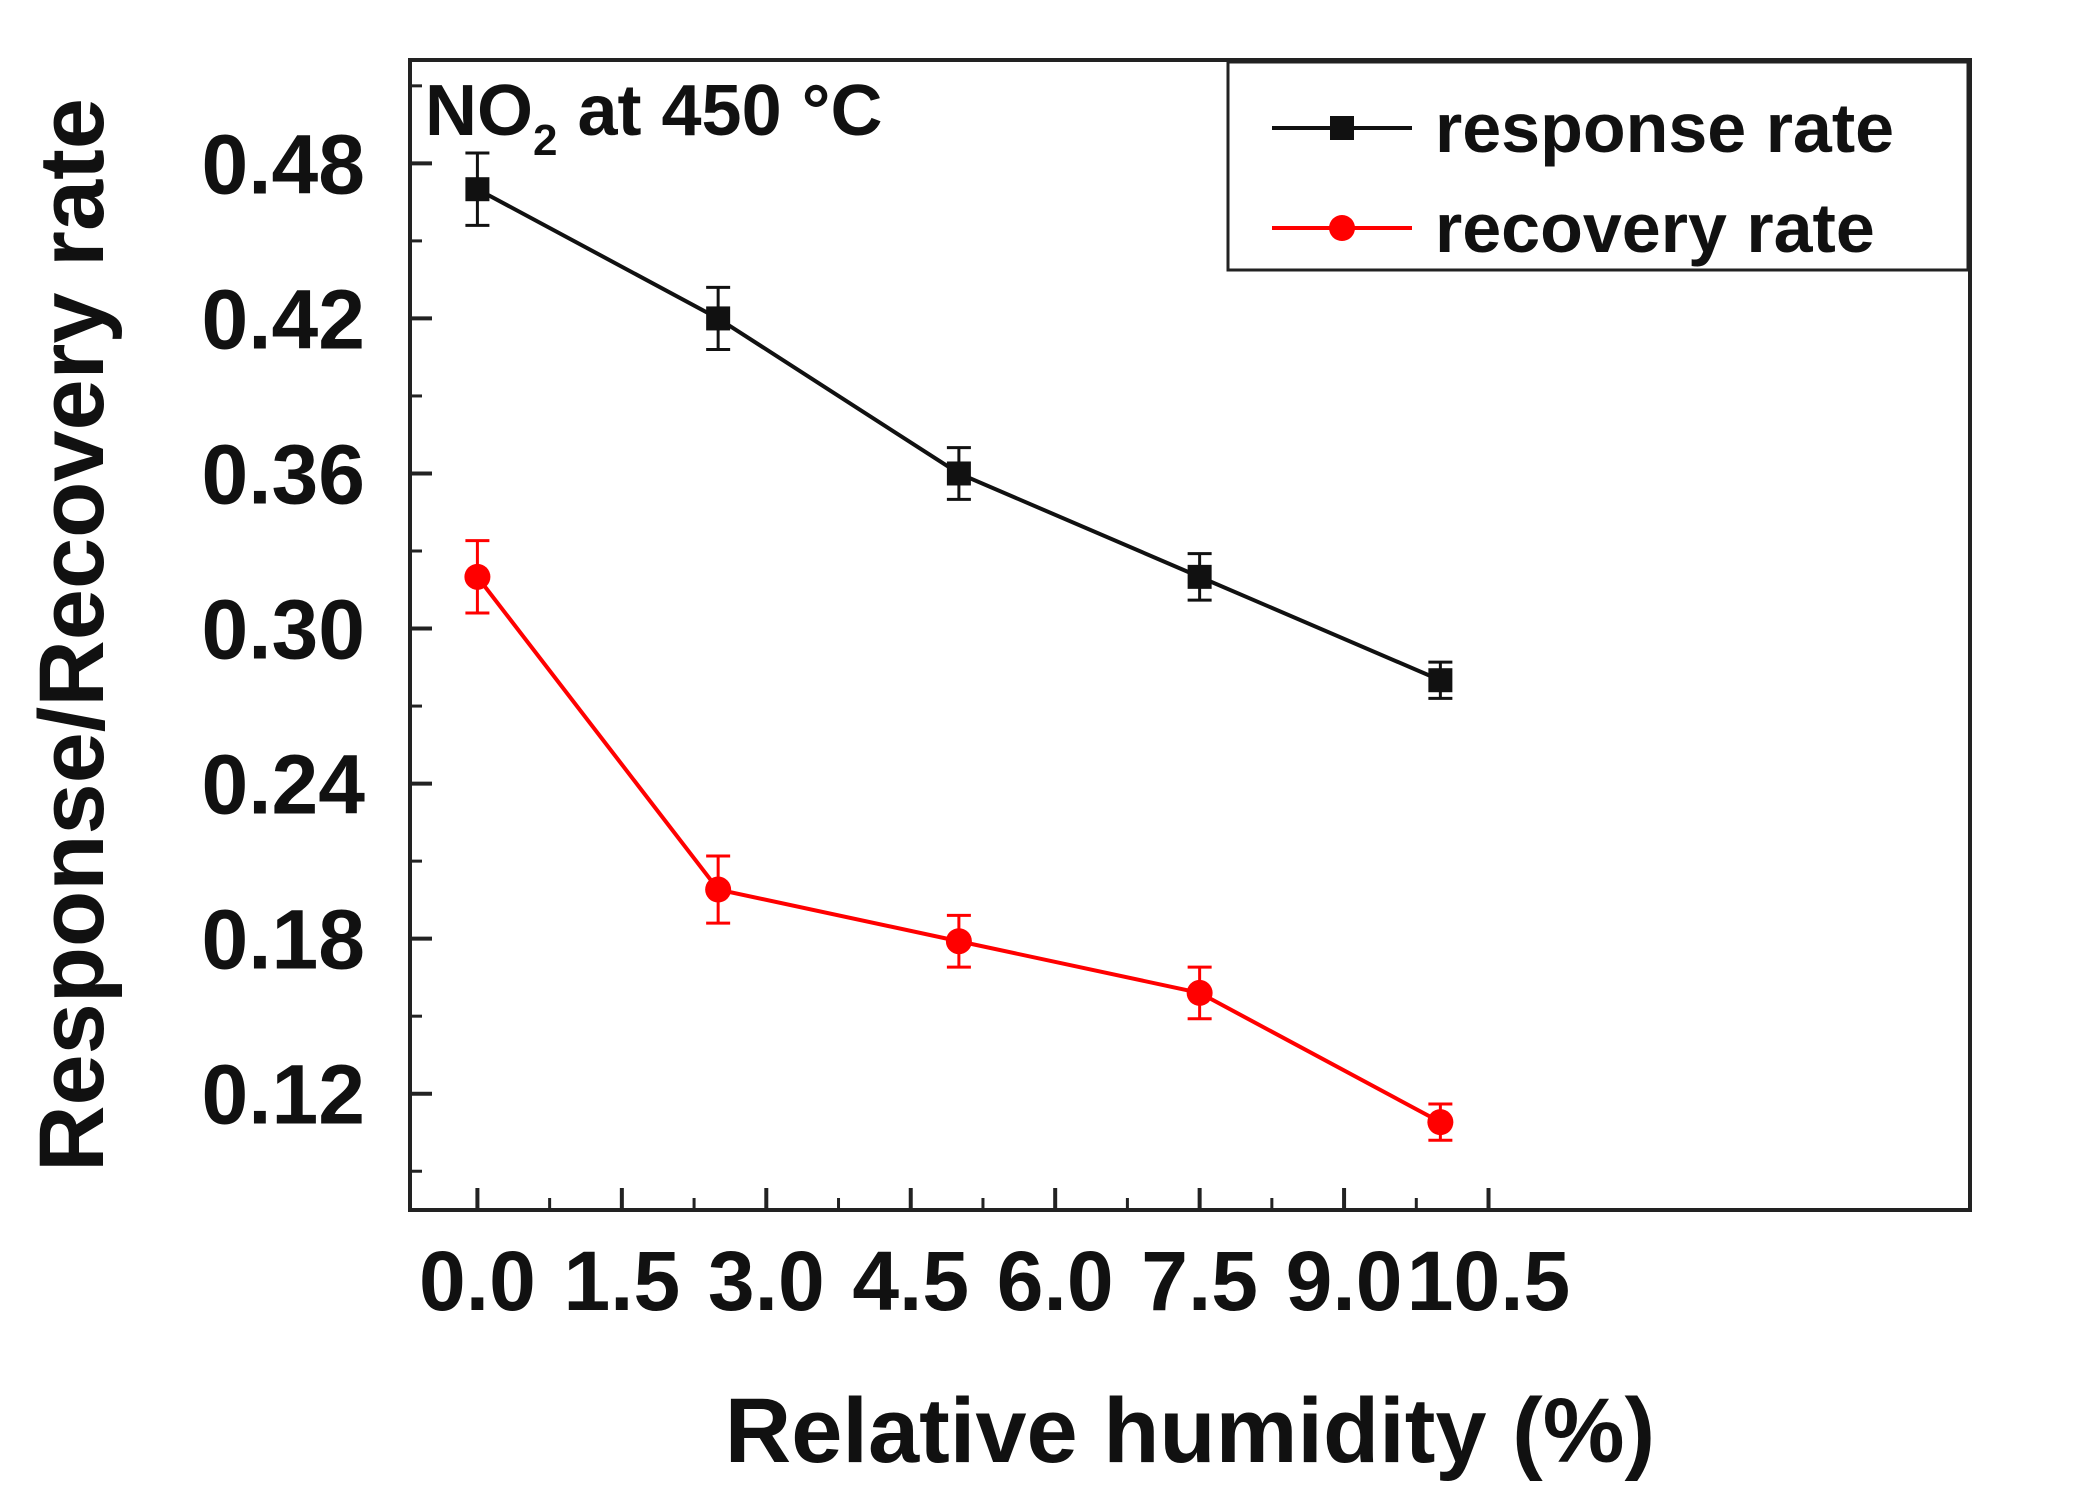 Image resolution: width=2096 pixels, height=1507 pixels. I want to click on y-tick-label: 0.12, so click(284, 1095).